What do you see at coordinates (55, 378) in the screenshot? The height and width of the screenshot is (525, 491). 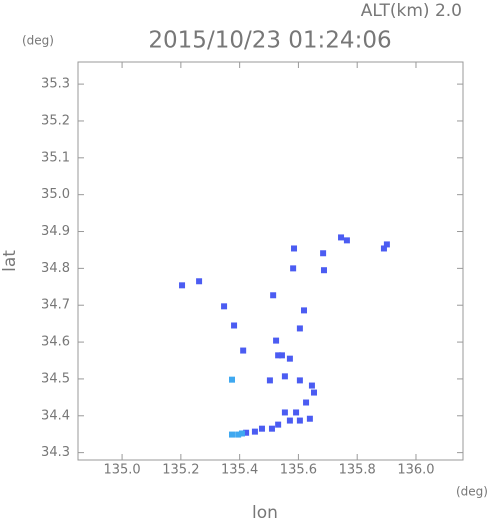 I see `y-tick-label: 34.5` at bounding box center [55, 378].